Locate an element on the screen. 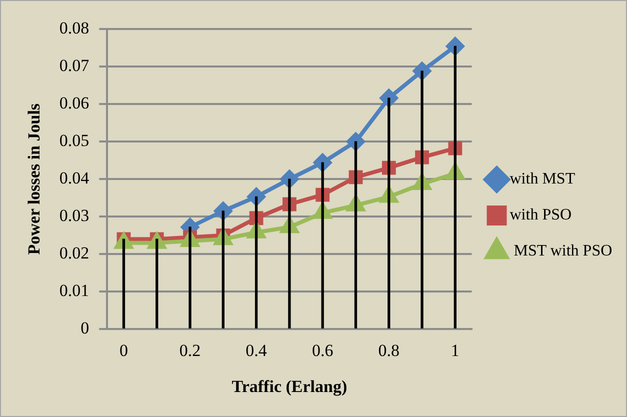 The image size is (627, 417). y-axis-title: Power losses in Jouls is located at coordinates (34, 179).